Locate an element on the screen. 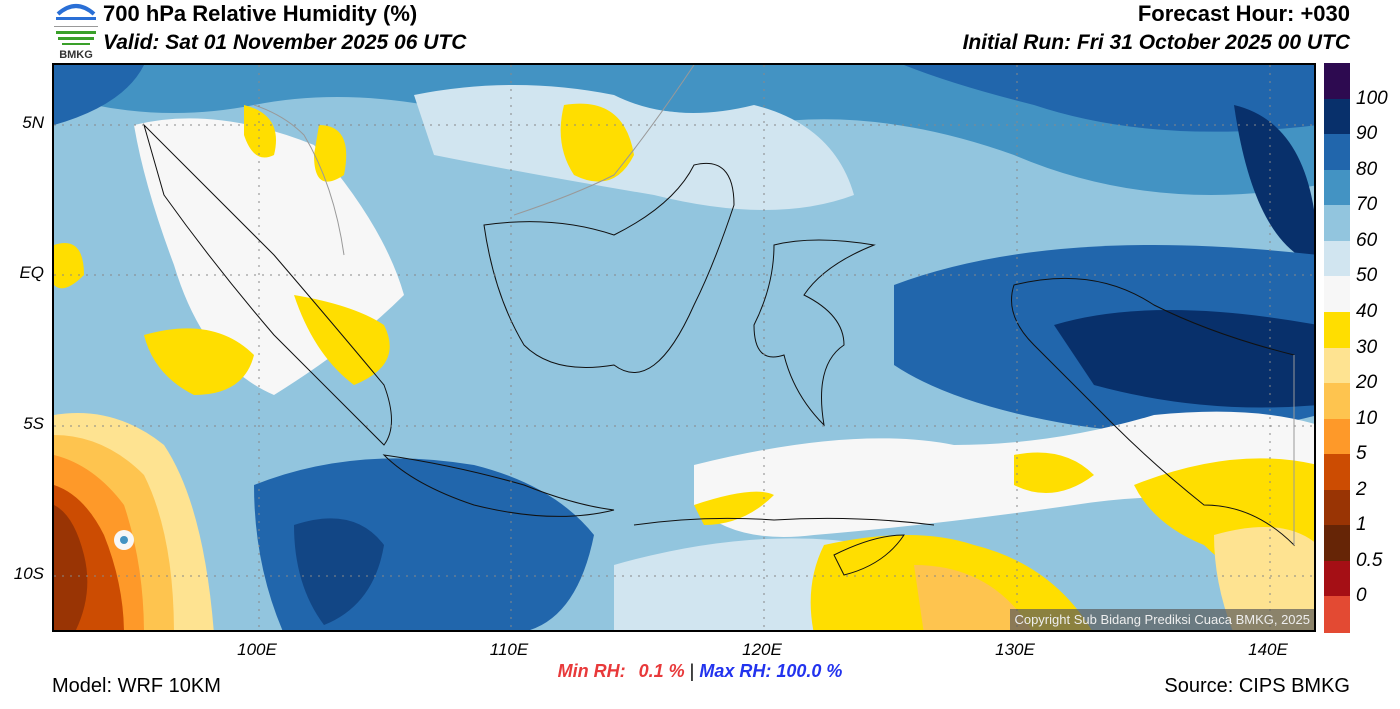 The width and height of the screenshot is (1400, 709). colorbar-label: 80 is located at coordinates (1367, 169).